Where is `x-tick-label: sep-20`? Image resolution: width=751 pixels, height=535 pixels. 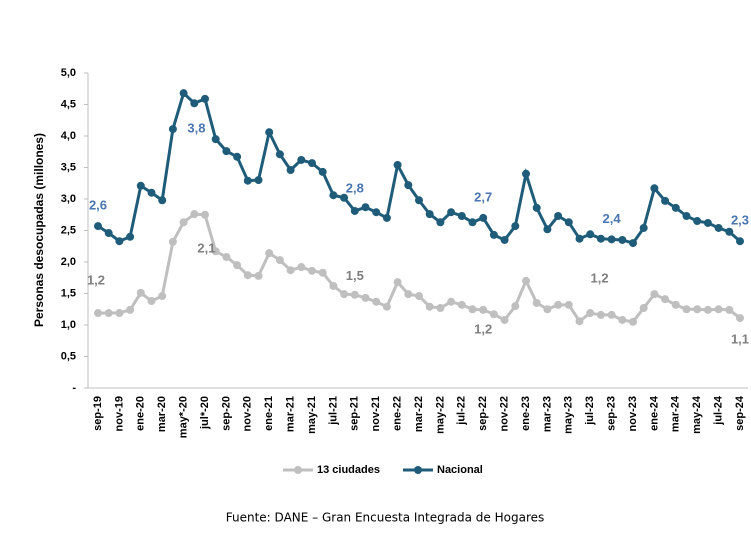
x-tick-label: sep-20 is located at coordinates (226, 413).